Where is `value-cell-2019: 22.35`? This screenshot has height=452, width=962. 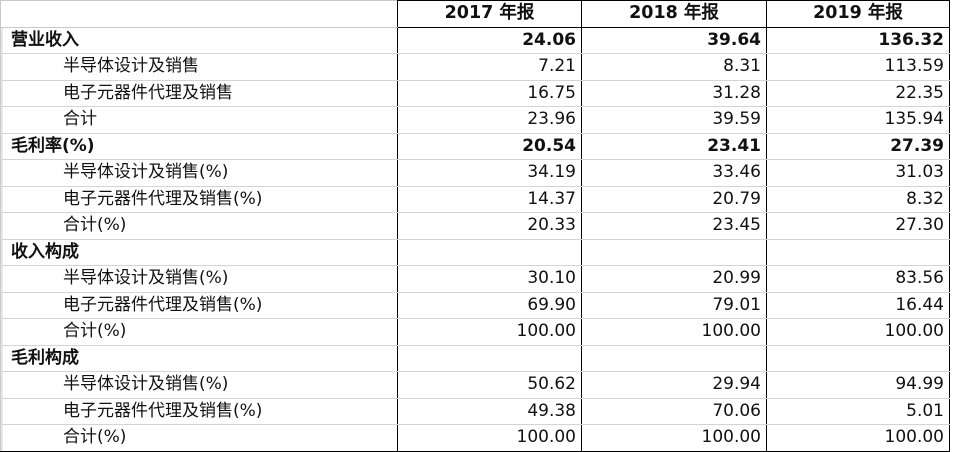 value-cell-2019: 22.35 is located at coordinates (858, 93).